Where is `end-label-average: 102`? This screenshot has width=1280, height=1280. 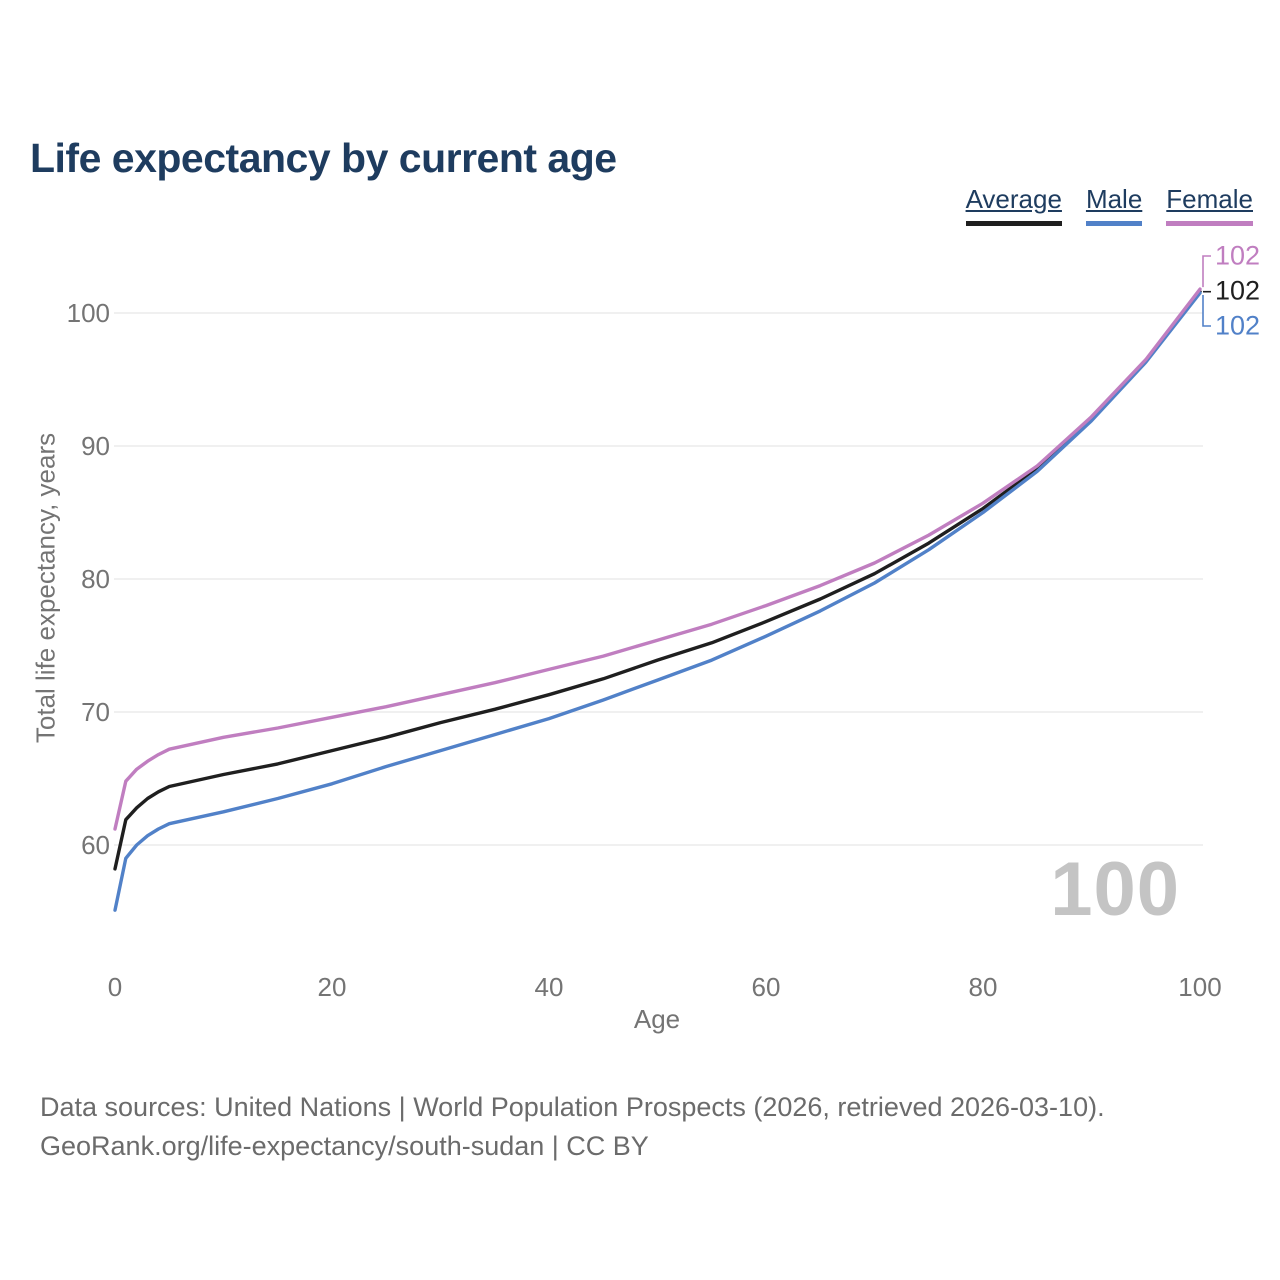
end-label-average: 102 is located at coordinates (1238, 290).